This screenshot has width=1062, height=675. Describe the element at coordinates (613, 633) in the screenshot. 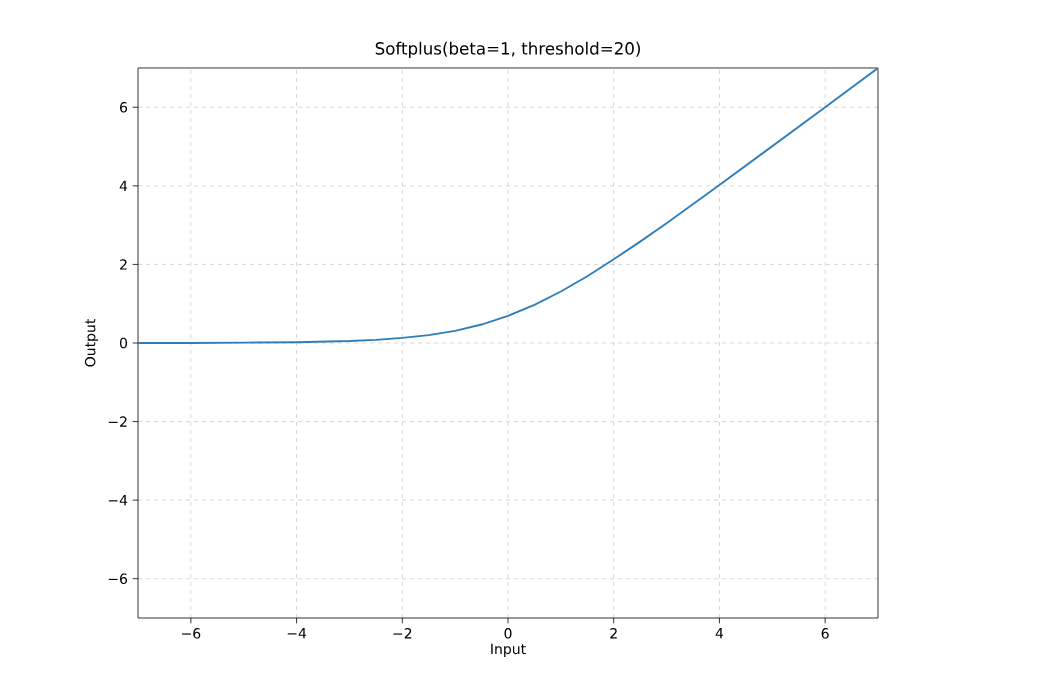

I see `x-tick-label: 2` at that location.